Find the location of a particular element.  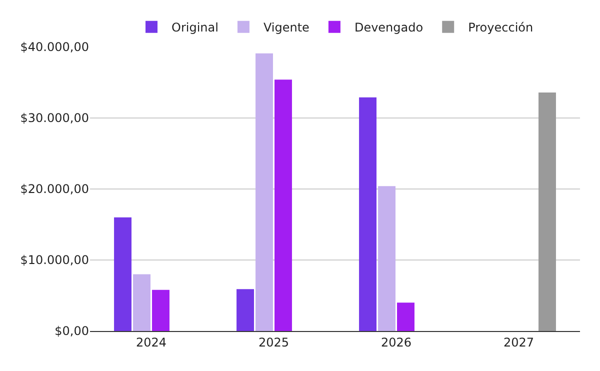

x-tick-label: 2026 is located at coordinates (396, 342).